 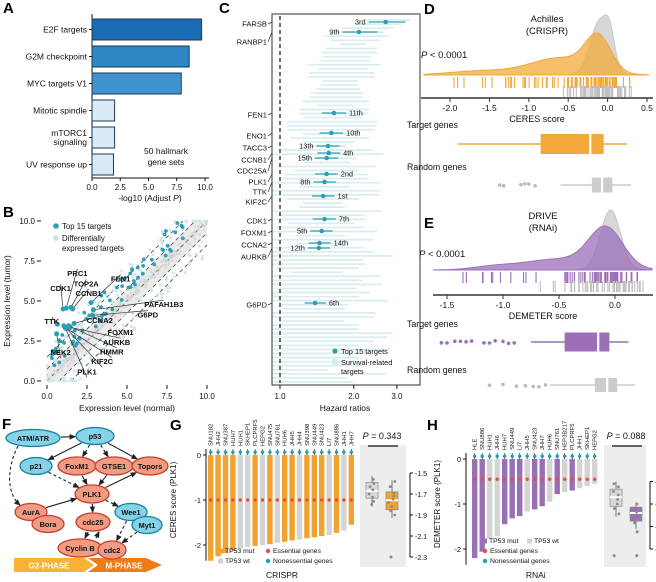 I want to click on svg-text: -2.3, so click(x=421, y=558).